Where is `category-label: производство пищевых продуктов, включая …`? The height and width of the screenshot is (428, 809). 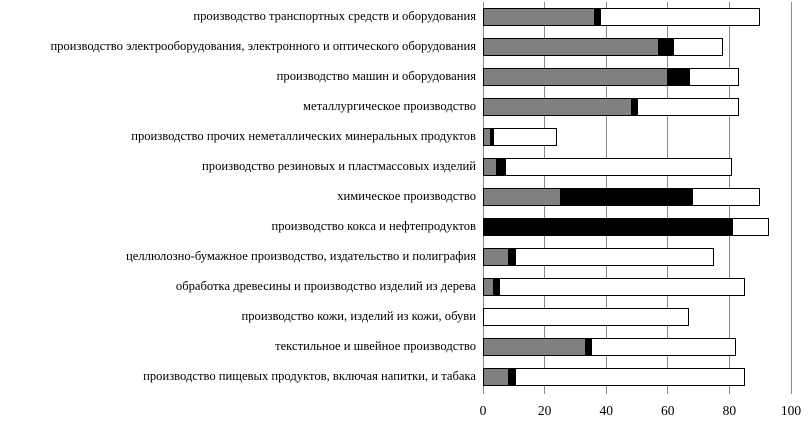 category-label: производство пищевых продуктов, включая … is located at coordinates (309, 376).